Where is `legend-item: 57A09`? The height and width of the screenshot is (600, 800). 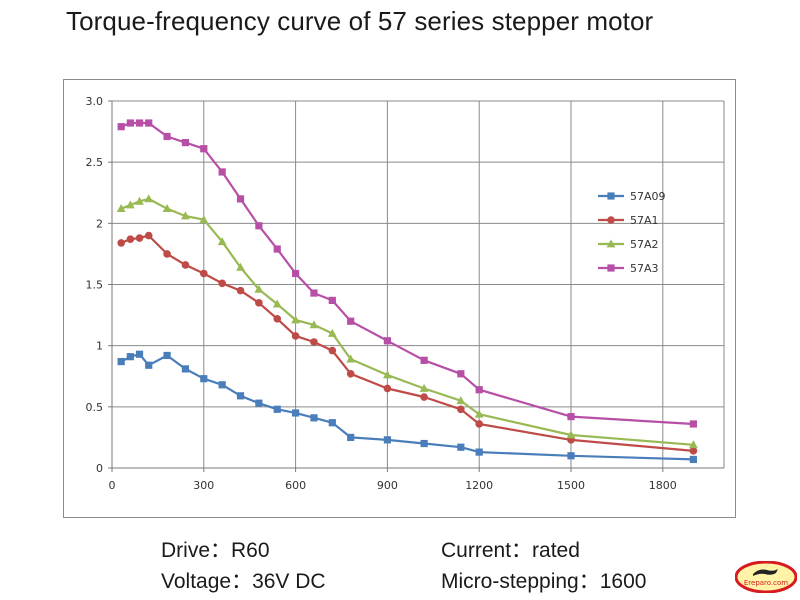
legend-item: 57A09 is located at coordinates (632, 196).